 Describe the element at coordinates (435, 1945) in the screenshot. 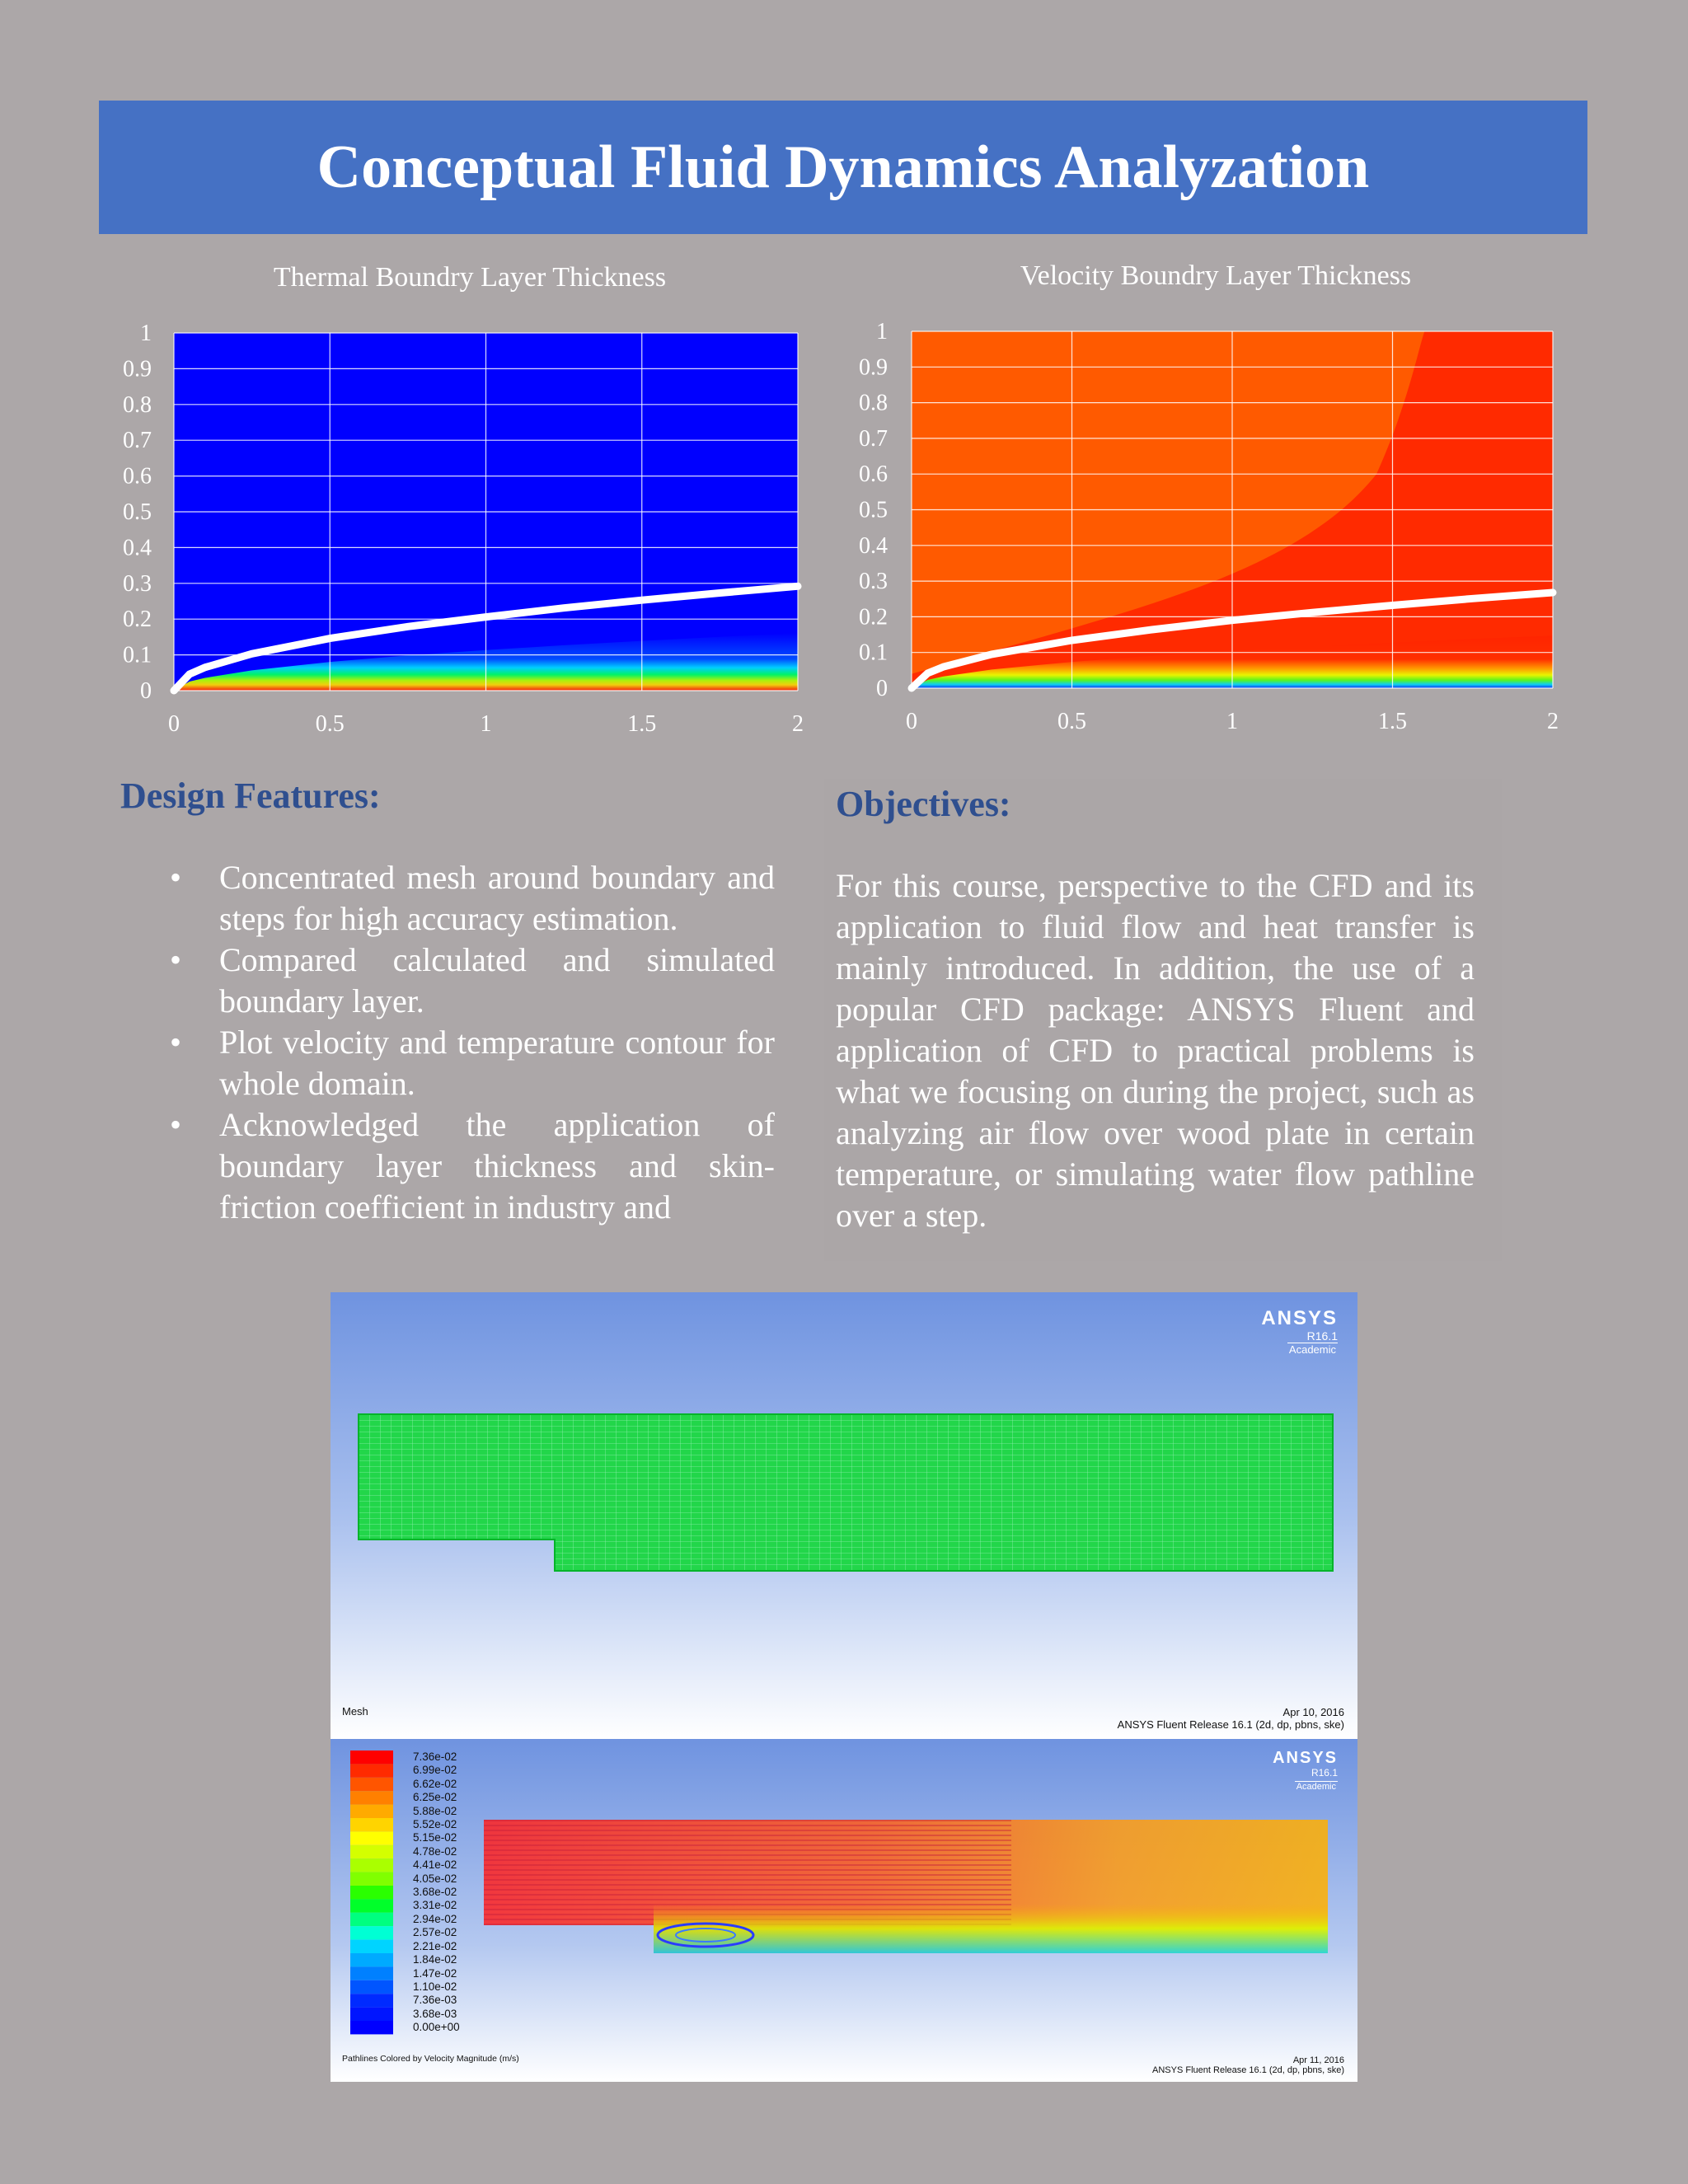

I see `legend-value: 2.21e-02` at that location.